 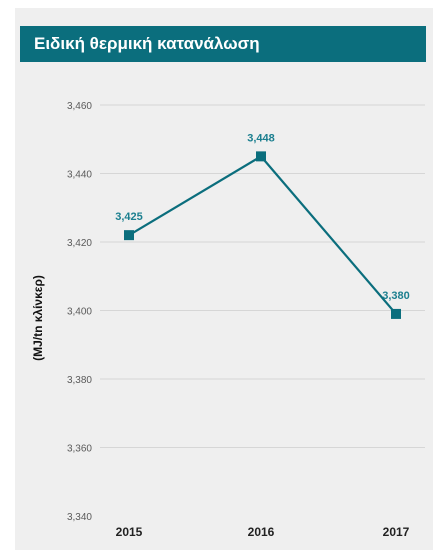 What do you see at coordinates (261, 138) in the screenshot?
I see `data-label: 3,448` at bounding box center [261, 138].